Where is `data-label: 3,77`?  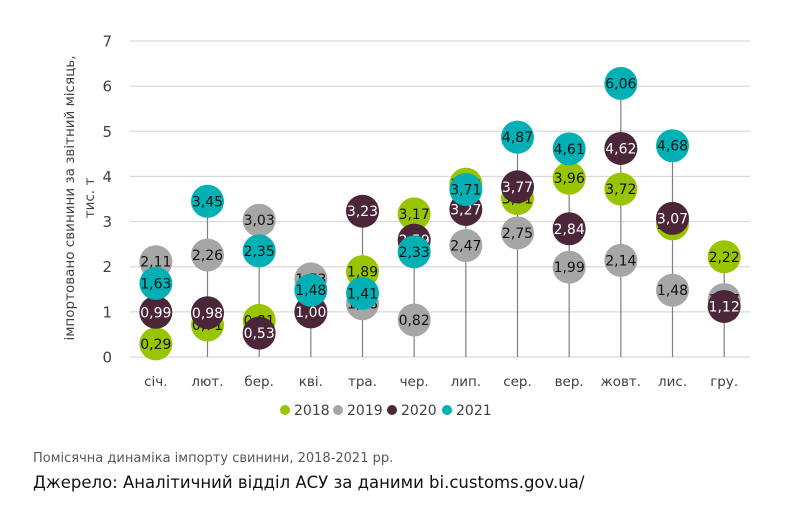 data-label: 3,77 is located at coordinates (517, 188).